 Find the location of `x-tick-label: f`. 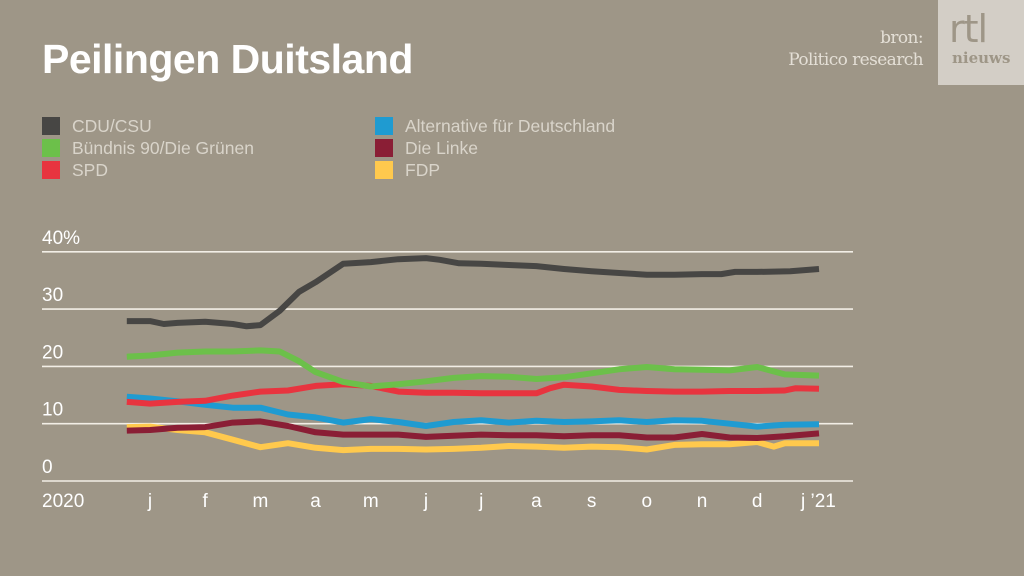

x-tick-label: f is located at coordinates (206, 501).